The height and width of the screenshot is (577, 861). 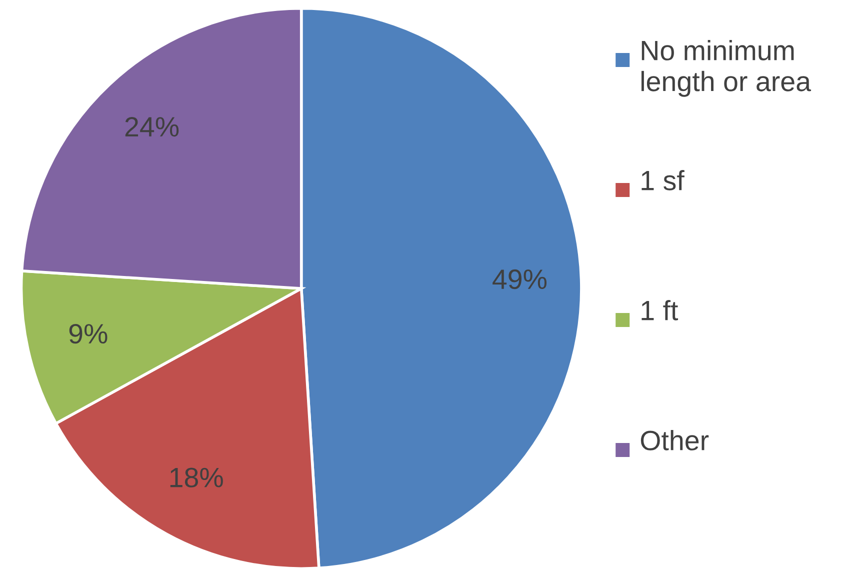 I want to click on legend-label: Other, so click(x=674, y=440).